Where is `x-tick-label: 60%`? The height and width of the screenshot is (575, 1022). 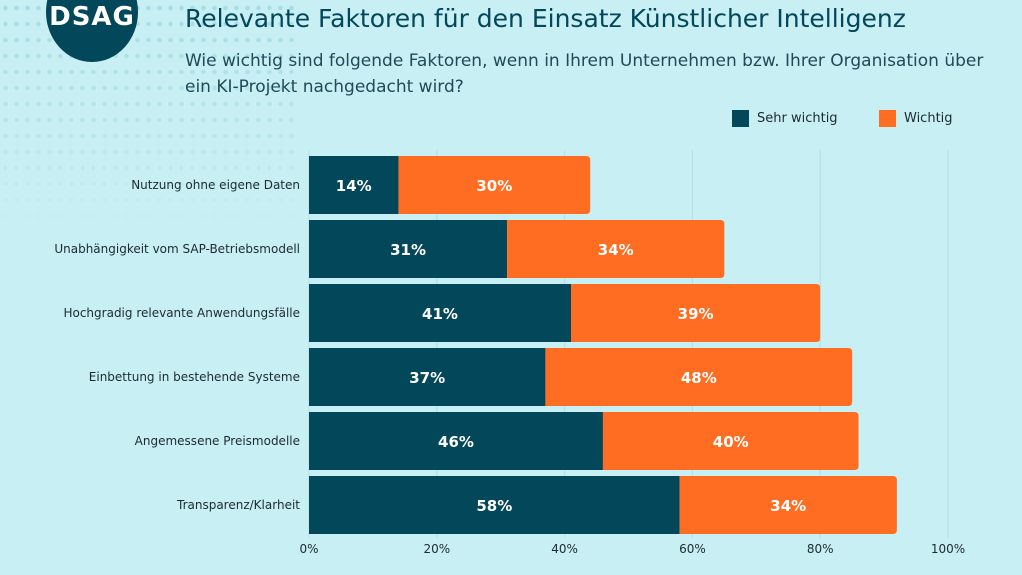
x-tick-label: 60% is located at coordinates (692, 549).